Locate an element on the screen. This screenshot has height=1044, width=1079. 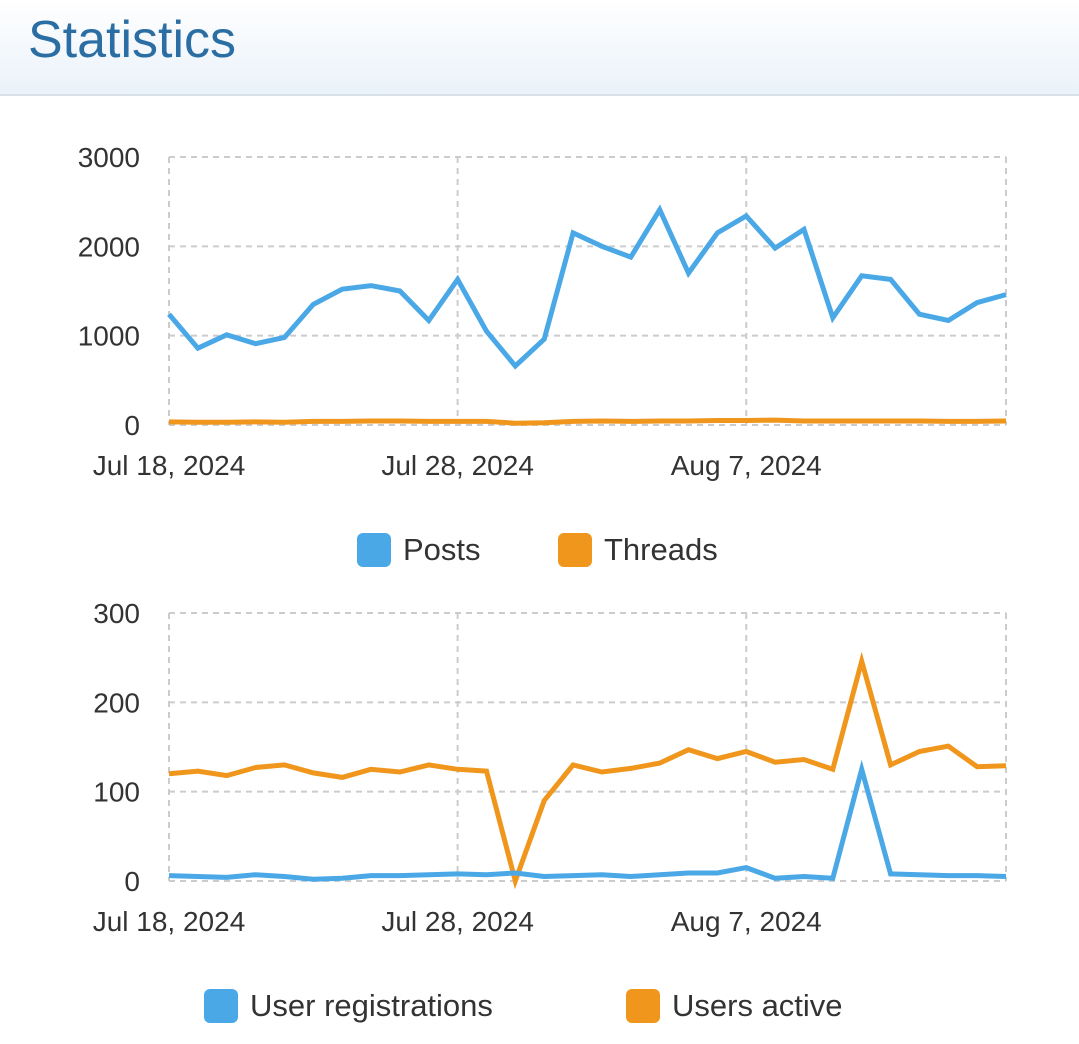
legend-label: Users active is located at coordinates (757, 1005).